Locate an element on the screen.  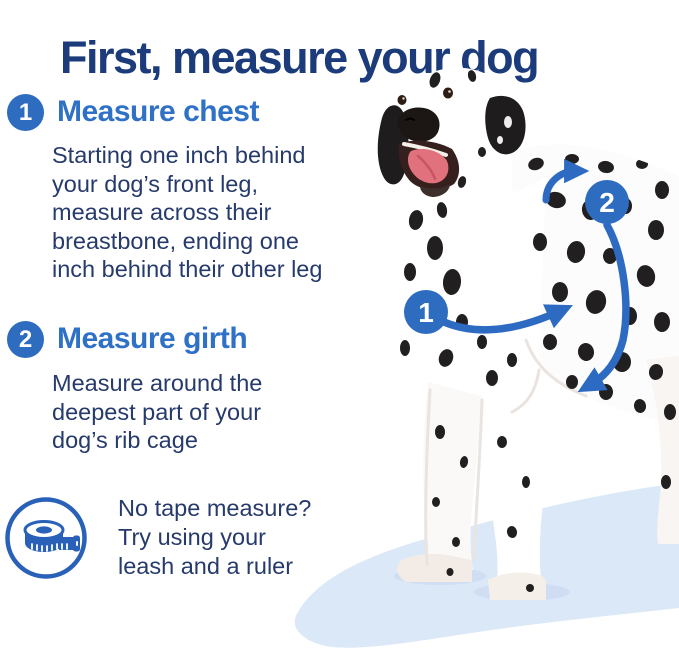
dog-chest-badge: 1 is located at coordinates (426, 312).